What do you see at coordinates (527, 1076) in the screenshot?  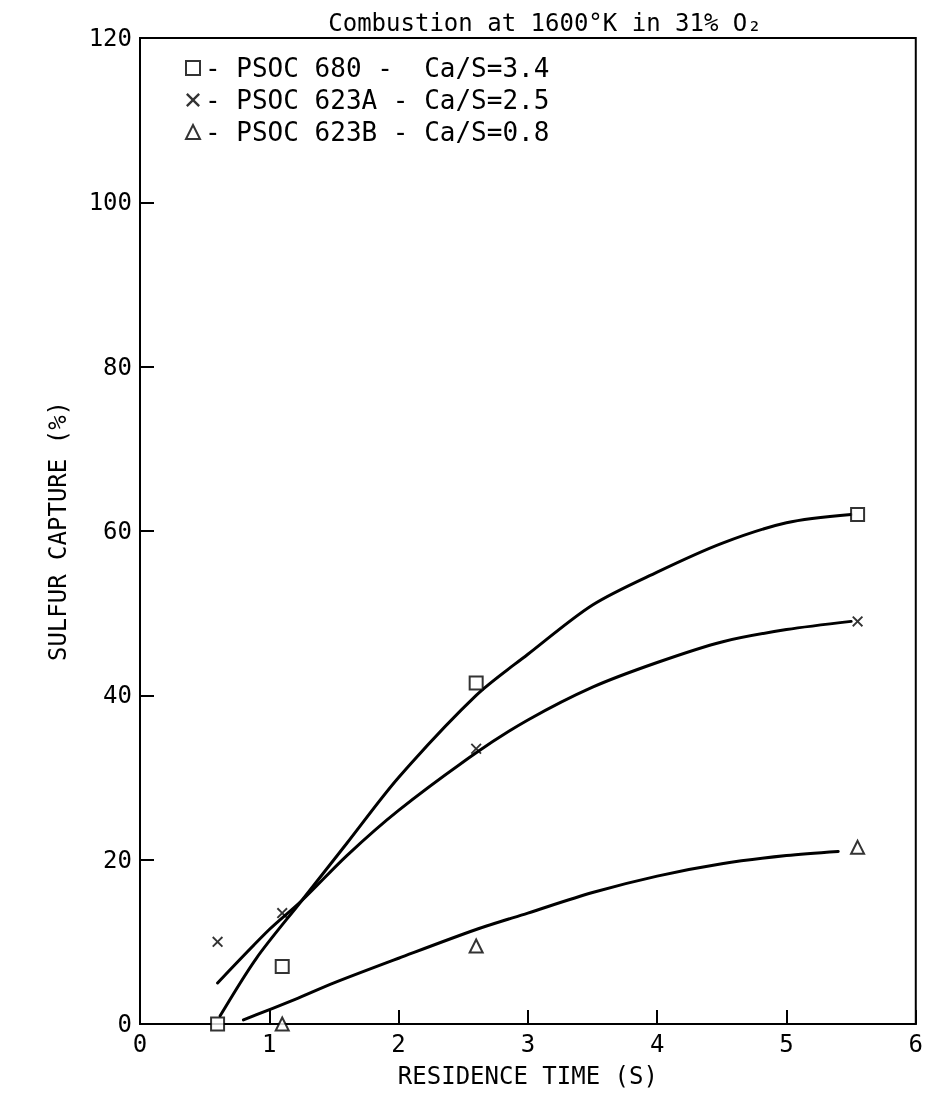 I see `x-axis-title: RESIDENCE TIME (S)` at bounding box center [527, 1076].